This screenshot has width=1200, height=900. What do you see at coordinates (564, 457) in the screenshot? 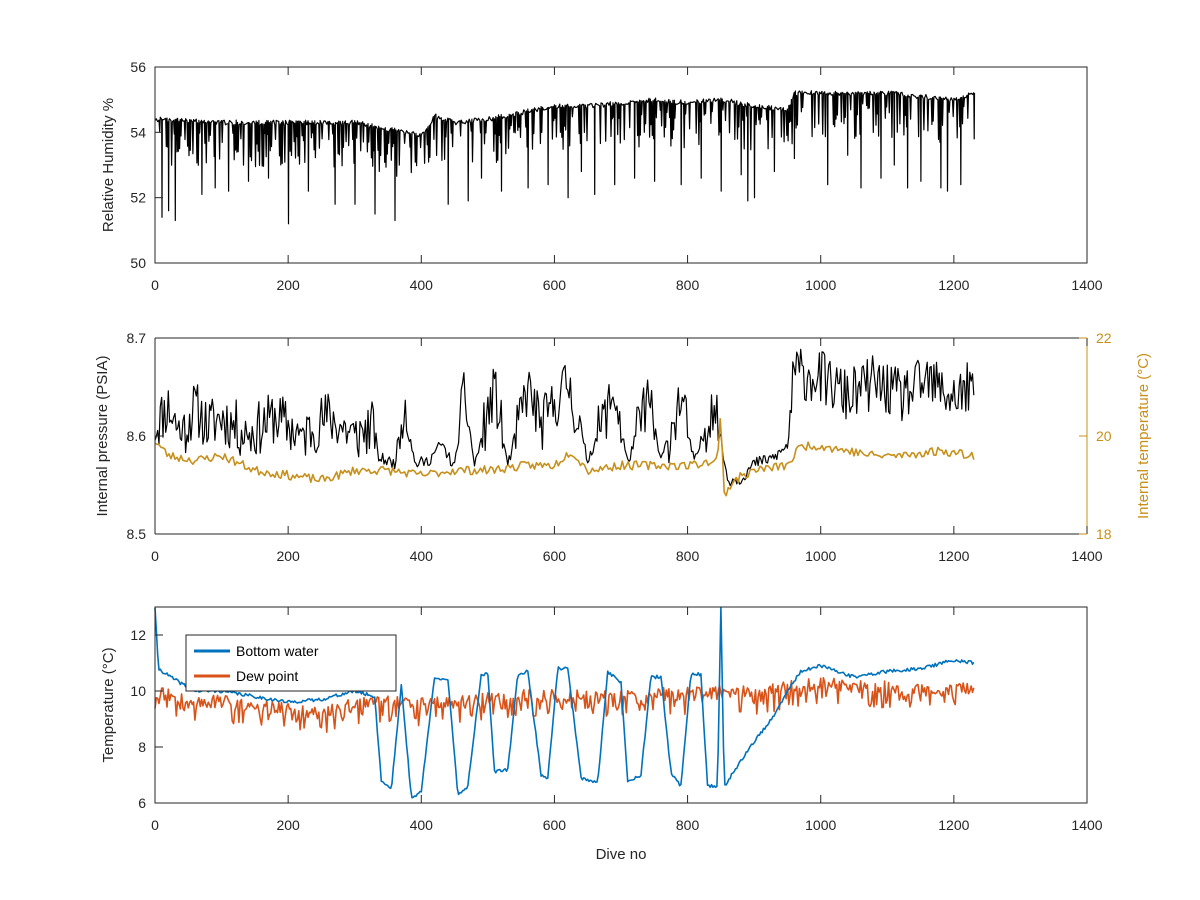
I see `internal-temperature-line` at bounding box center [564, 457].